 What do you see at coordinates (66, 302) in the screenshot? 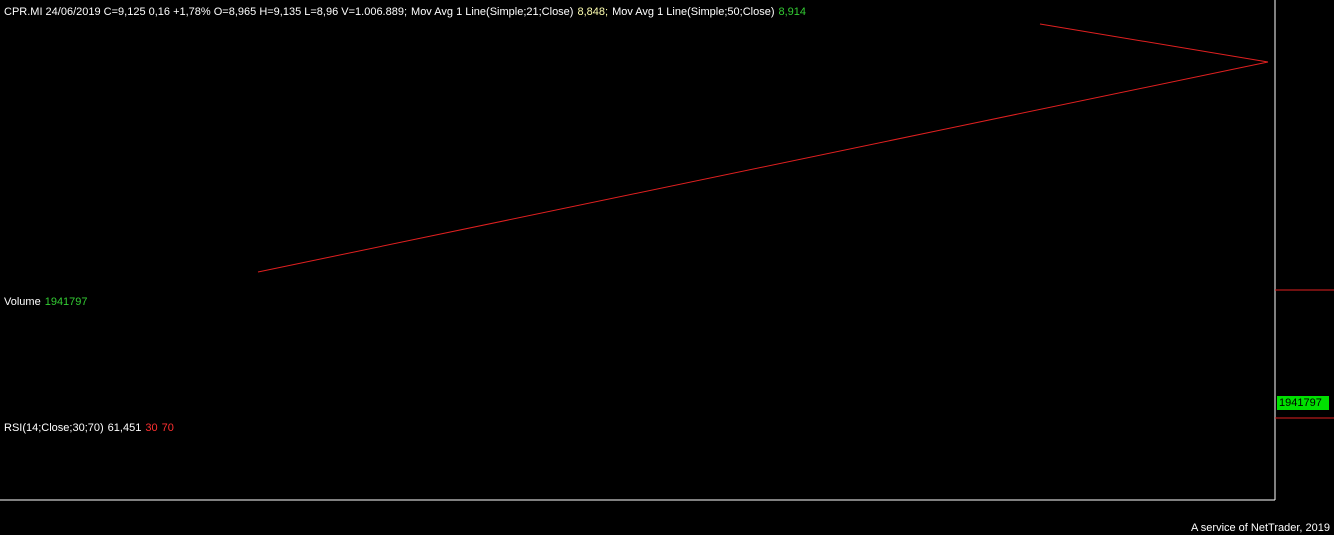
I see `volume-value: 1941797` at bounding box center [66, 302].